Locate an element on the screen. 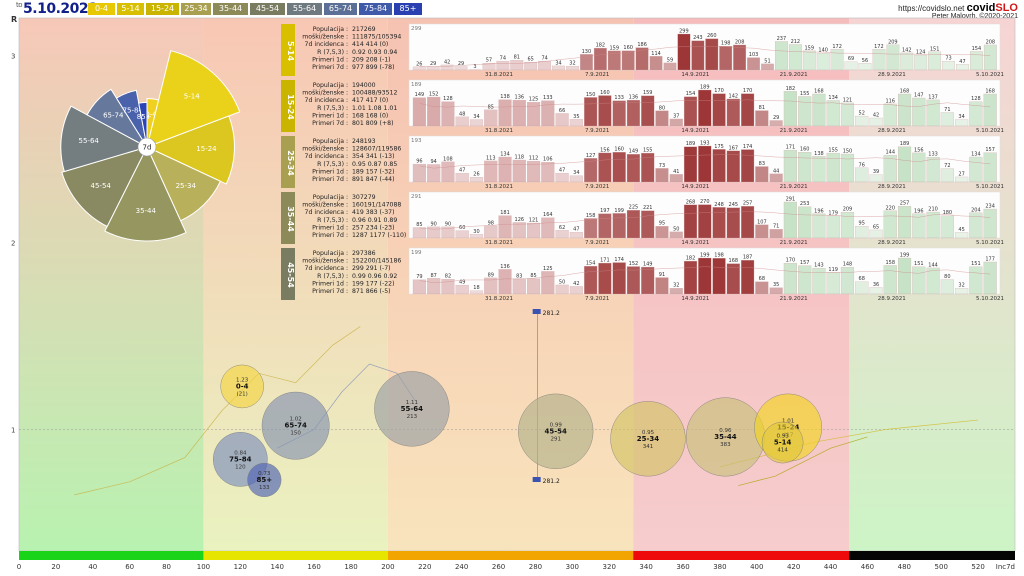 This screenshot has width=1024, height=576. x-tick-label: 260 is located at coordinates (498, 567).